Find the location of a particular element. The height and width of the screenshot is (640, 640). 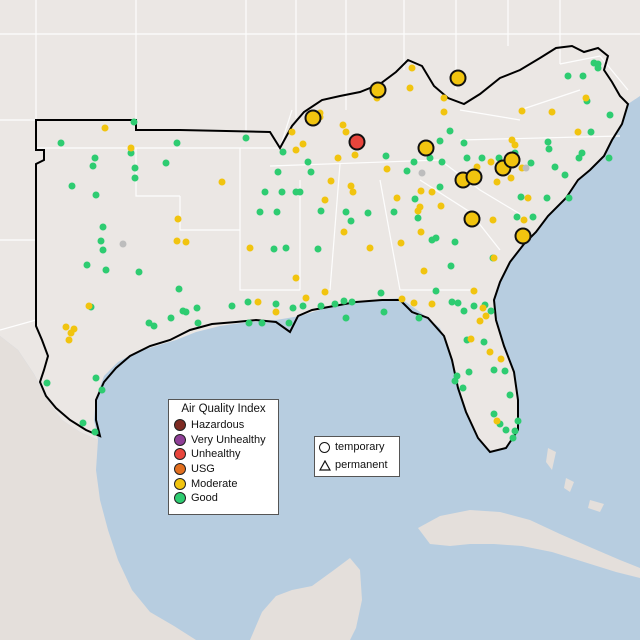

legend-row-good: Good is located at coordinates (223, 498).